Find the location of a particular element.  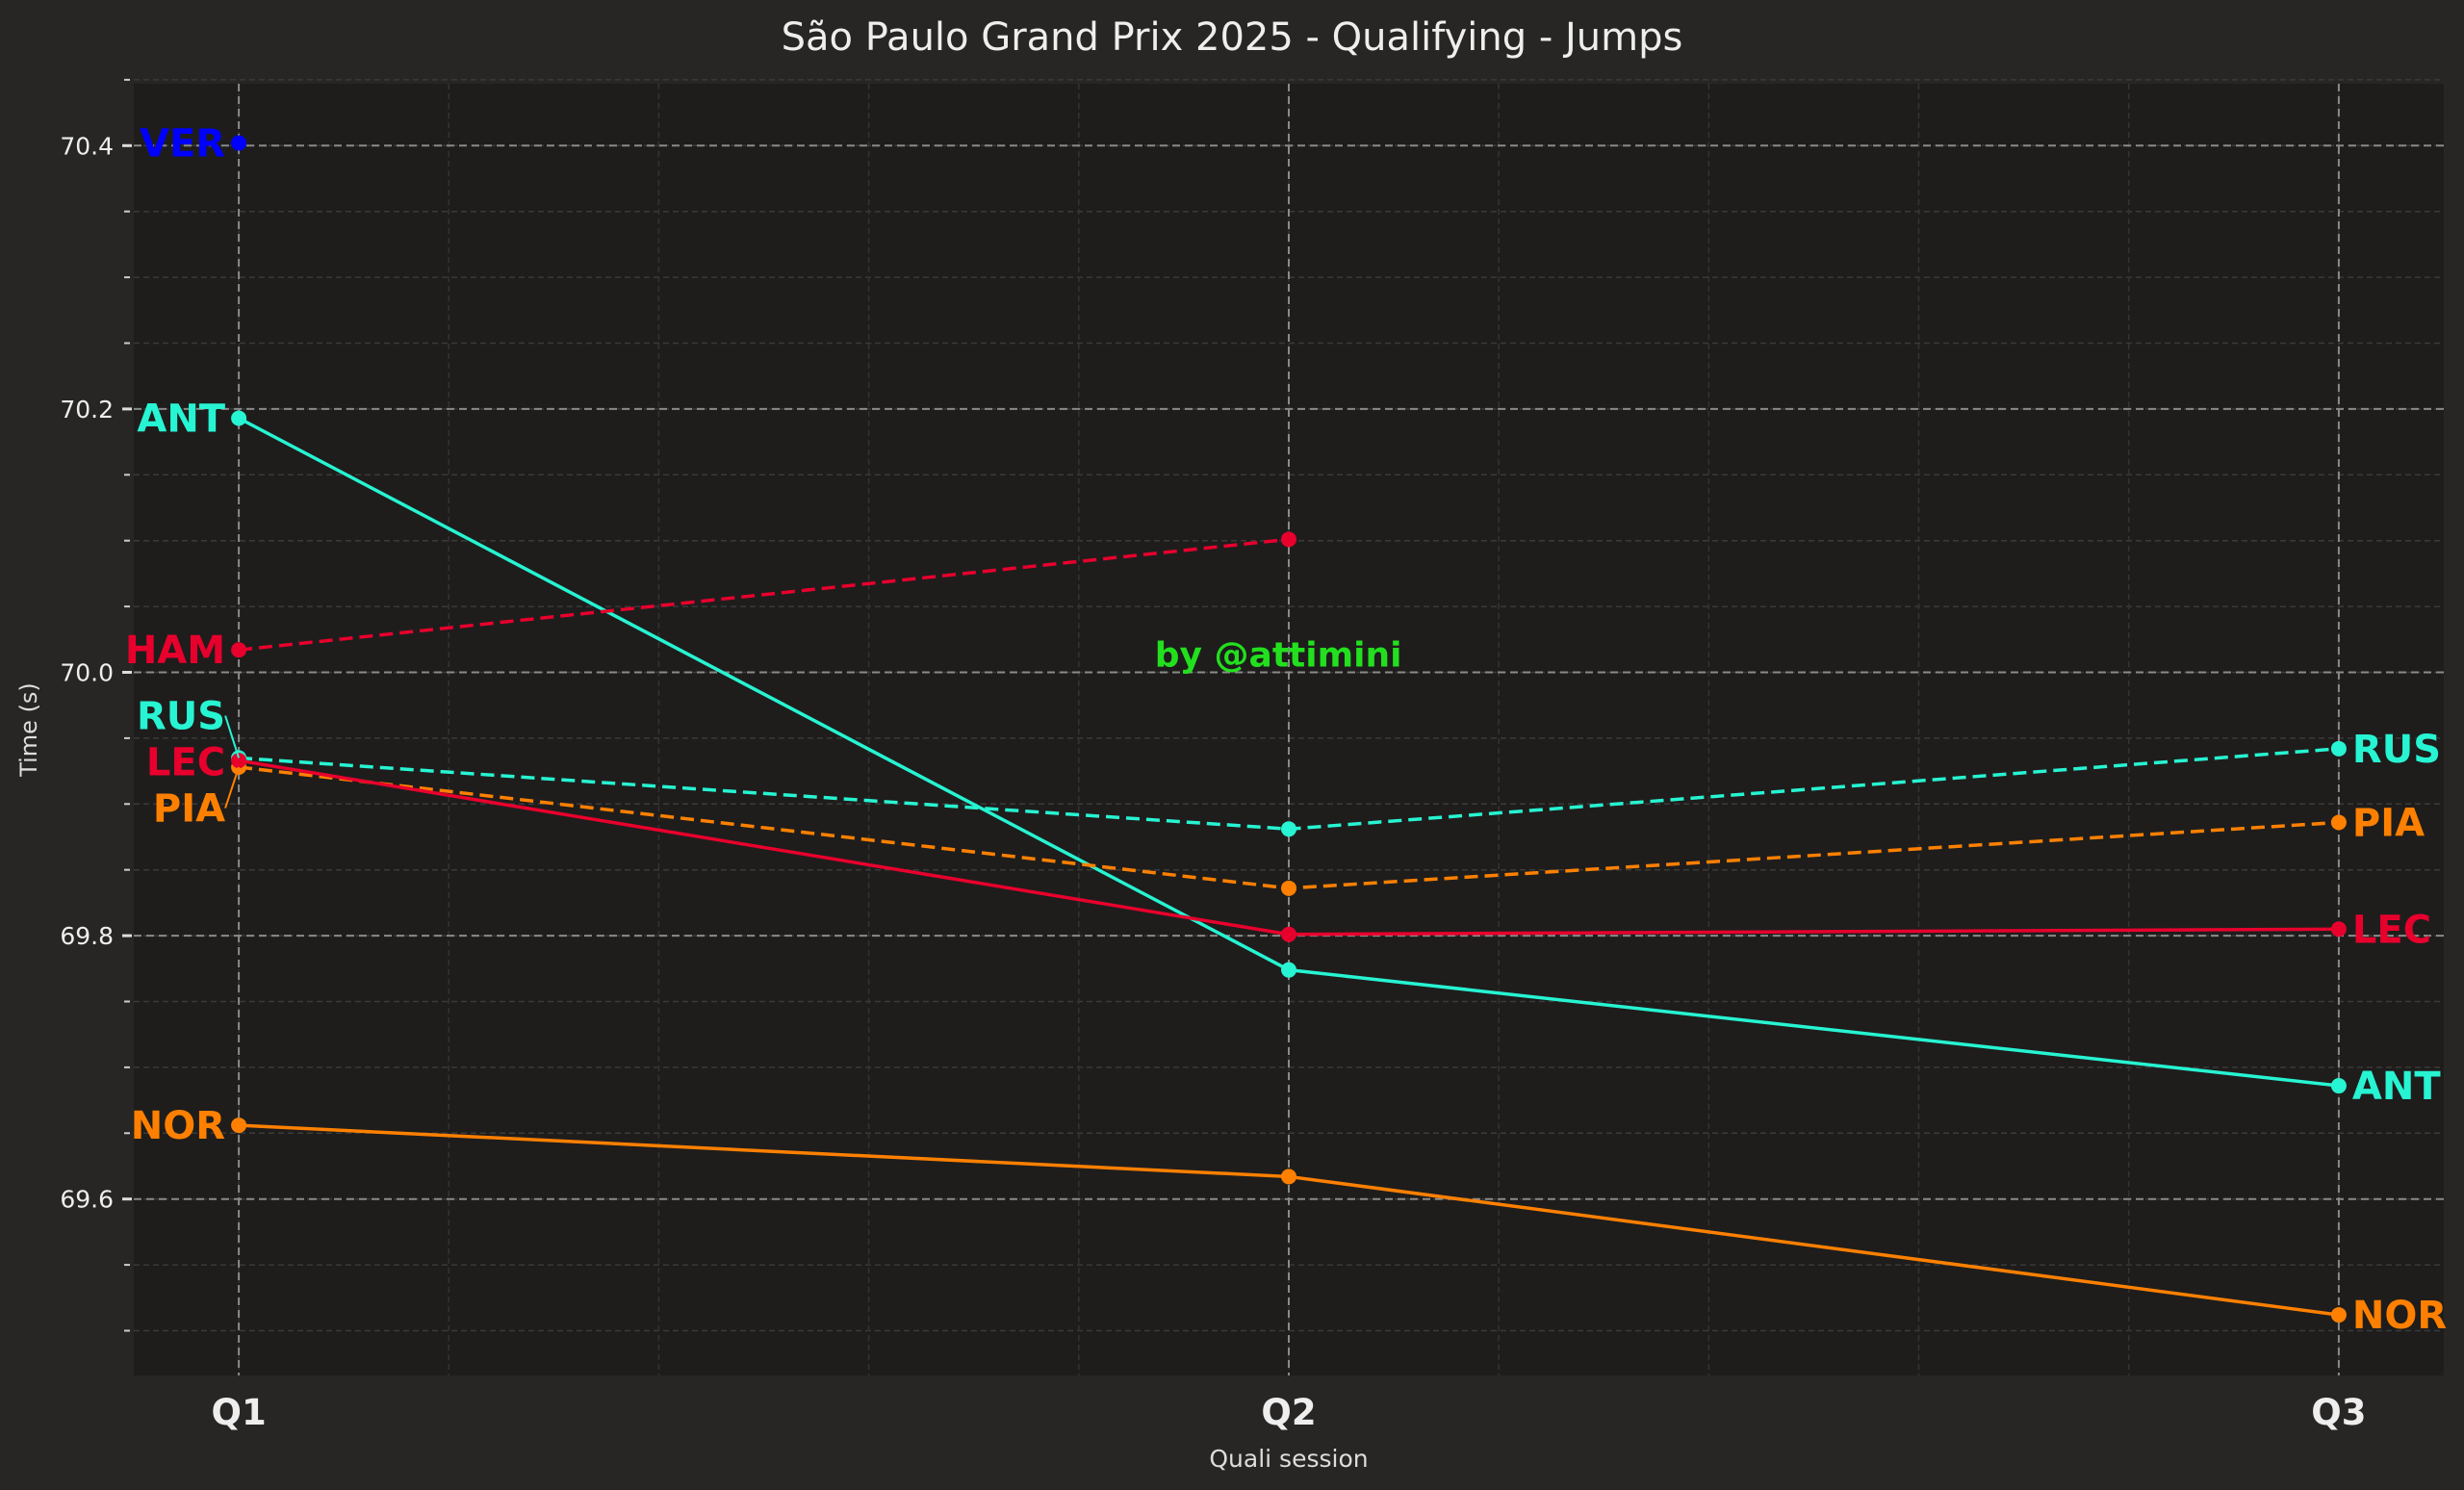

series-line-ham is located at coordinates (764, 594).